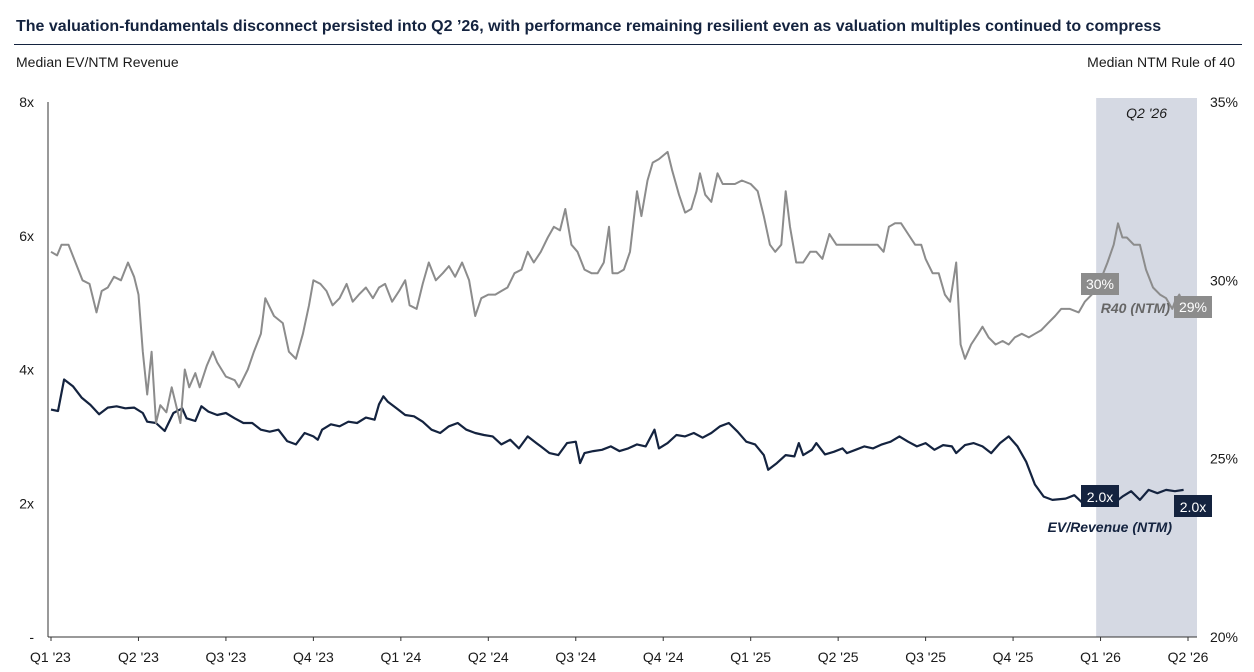  I want to click on y-left-tick-label: 2x, so click(26, 503).